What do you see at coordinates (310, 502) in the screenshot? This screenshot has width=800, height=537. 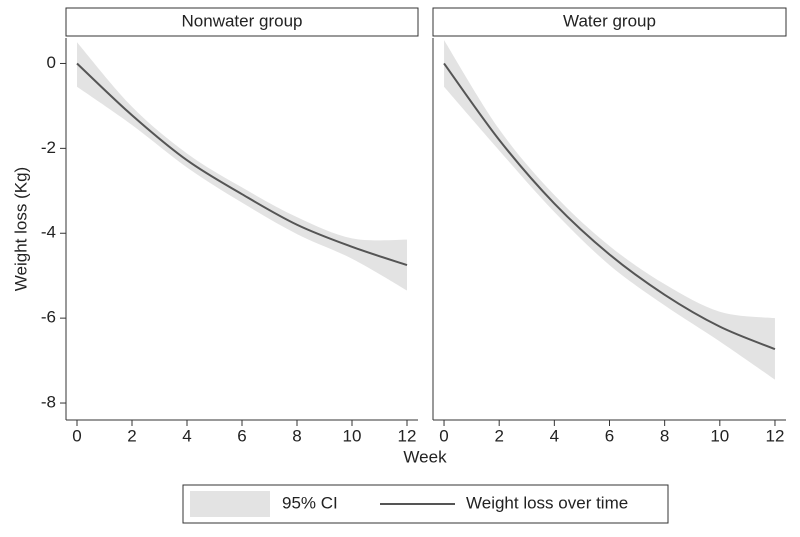 I see `legend-label: 95% CI` at bounding box center [310, 502].